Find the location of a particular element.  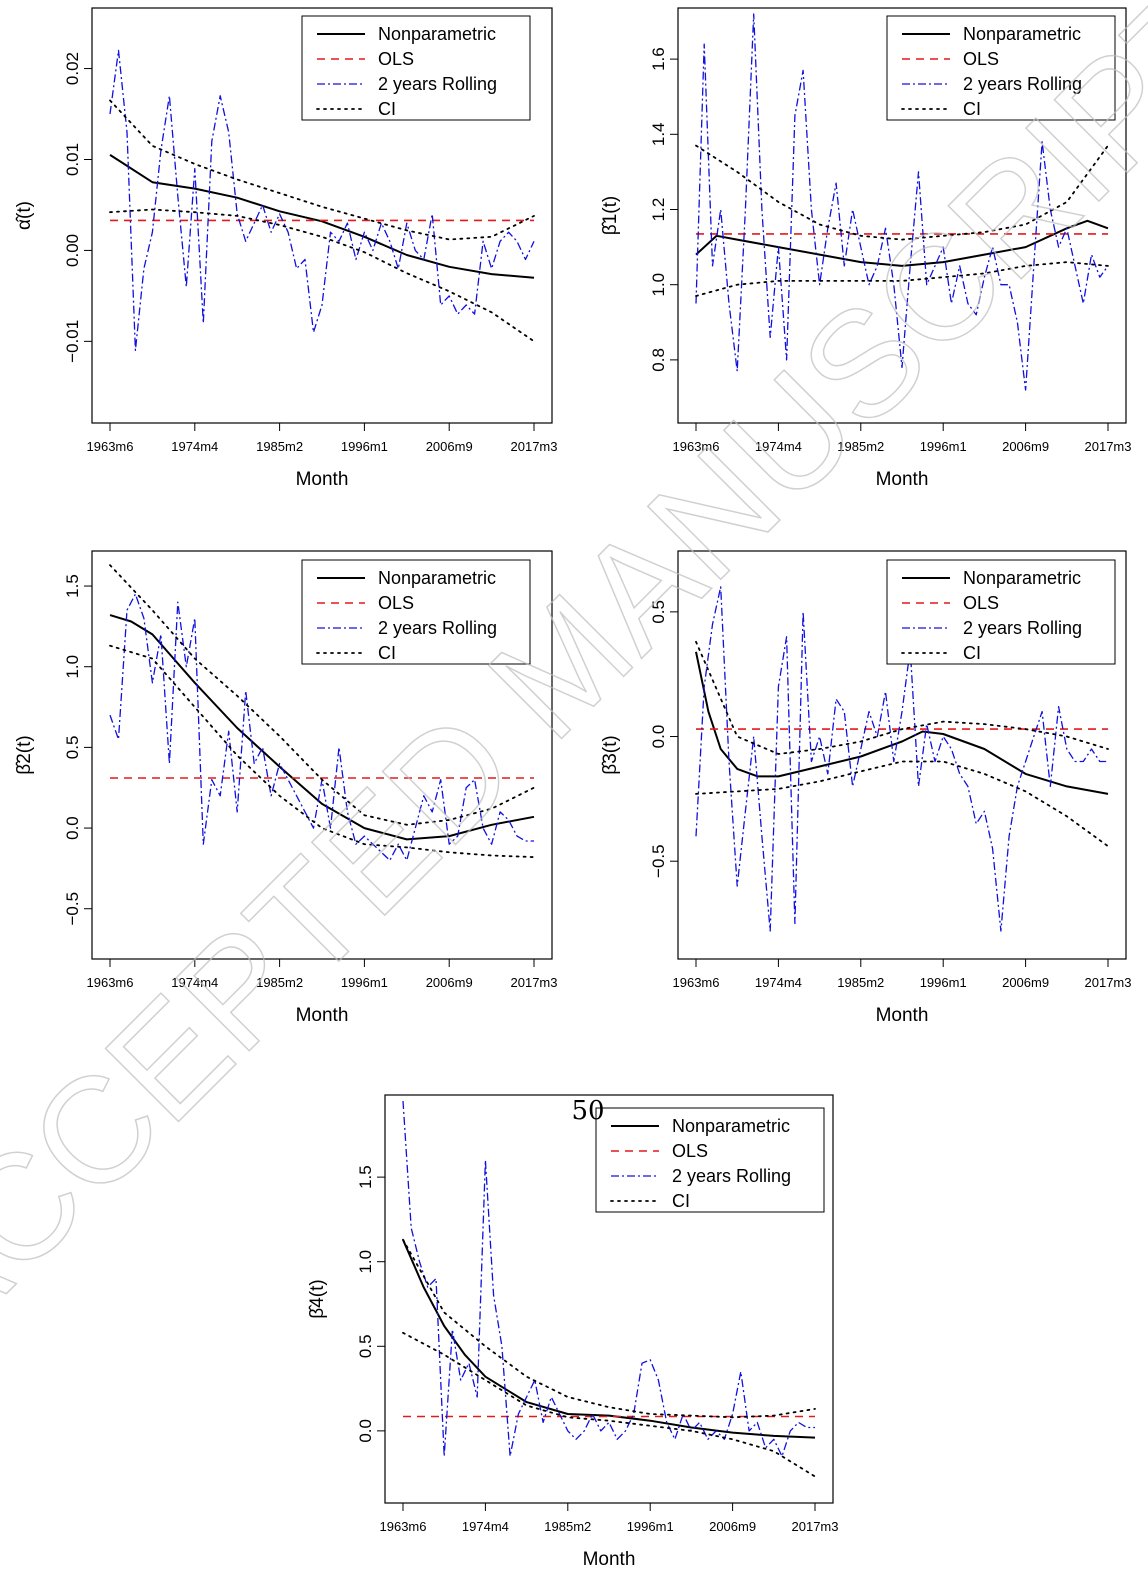

y-tick-label: 0.00 is located at coordinates (72, 250).